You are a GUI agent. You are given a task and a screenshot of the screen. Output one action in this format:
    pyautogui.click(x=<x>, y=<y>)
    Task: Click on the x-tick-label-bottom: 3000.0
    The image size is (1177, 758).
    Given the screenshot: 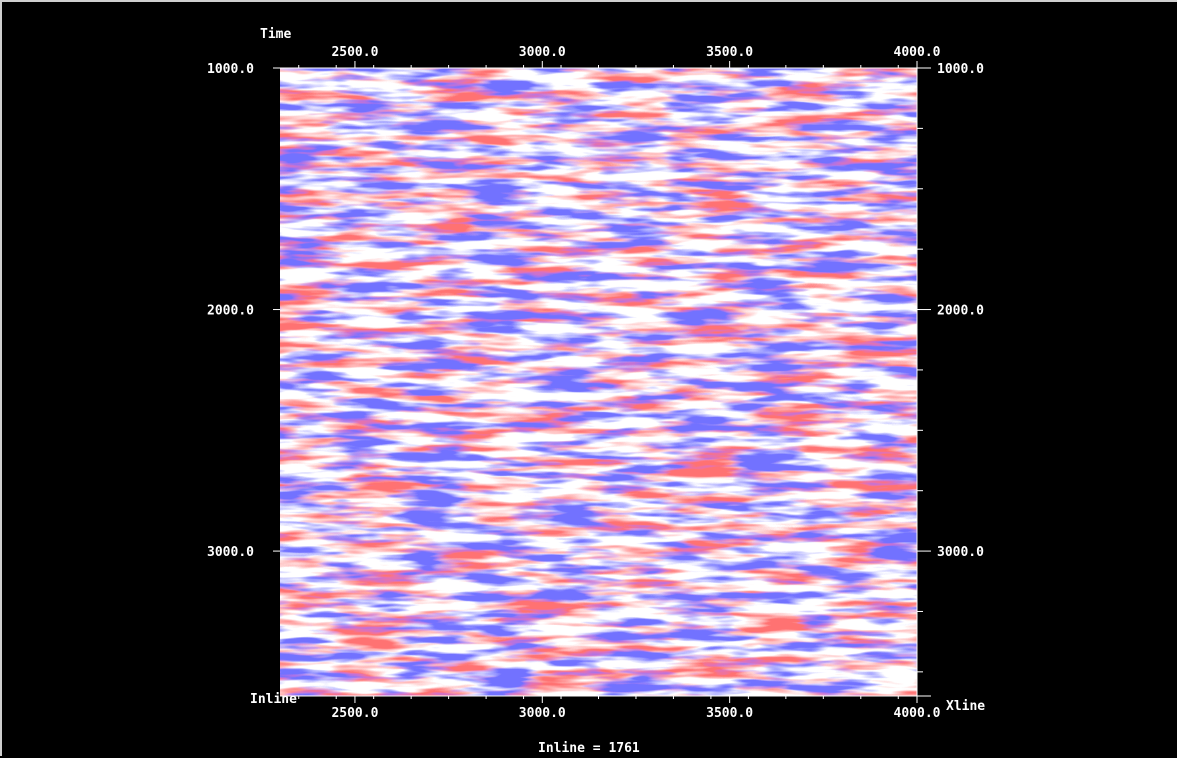 What is the action you would take?
    pyautogui.click(x=542, y=713)
    